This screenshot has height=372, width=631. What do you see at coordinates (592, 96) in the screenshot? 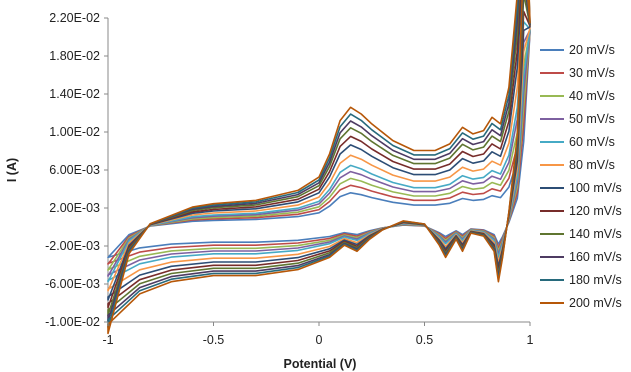
I see `legend-entry-label: 40 mV/s` at bounding box center [592, 96].